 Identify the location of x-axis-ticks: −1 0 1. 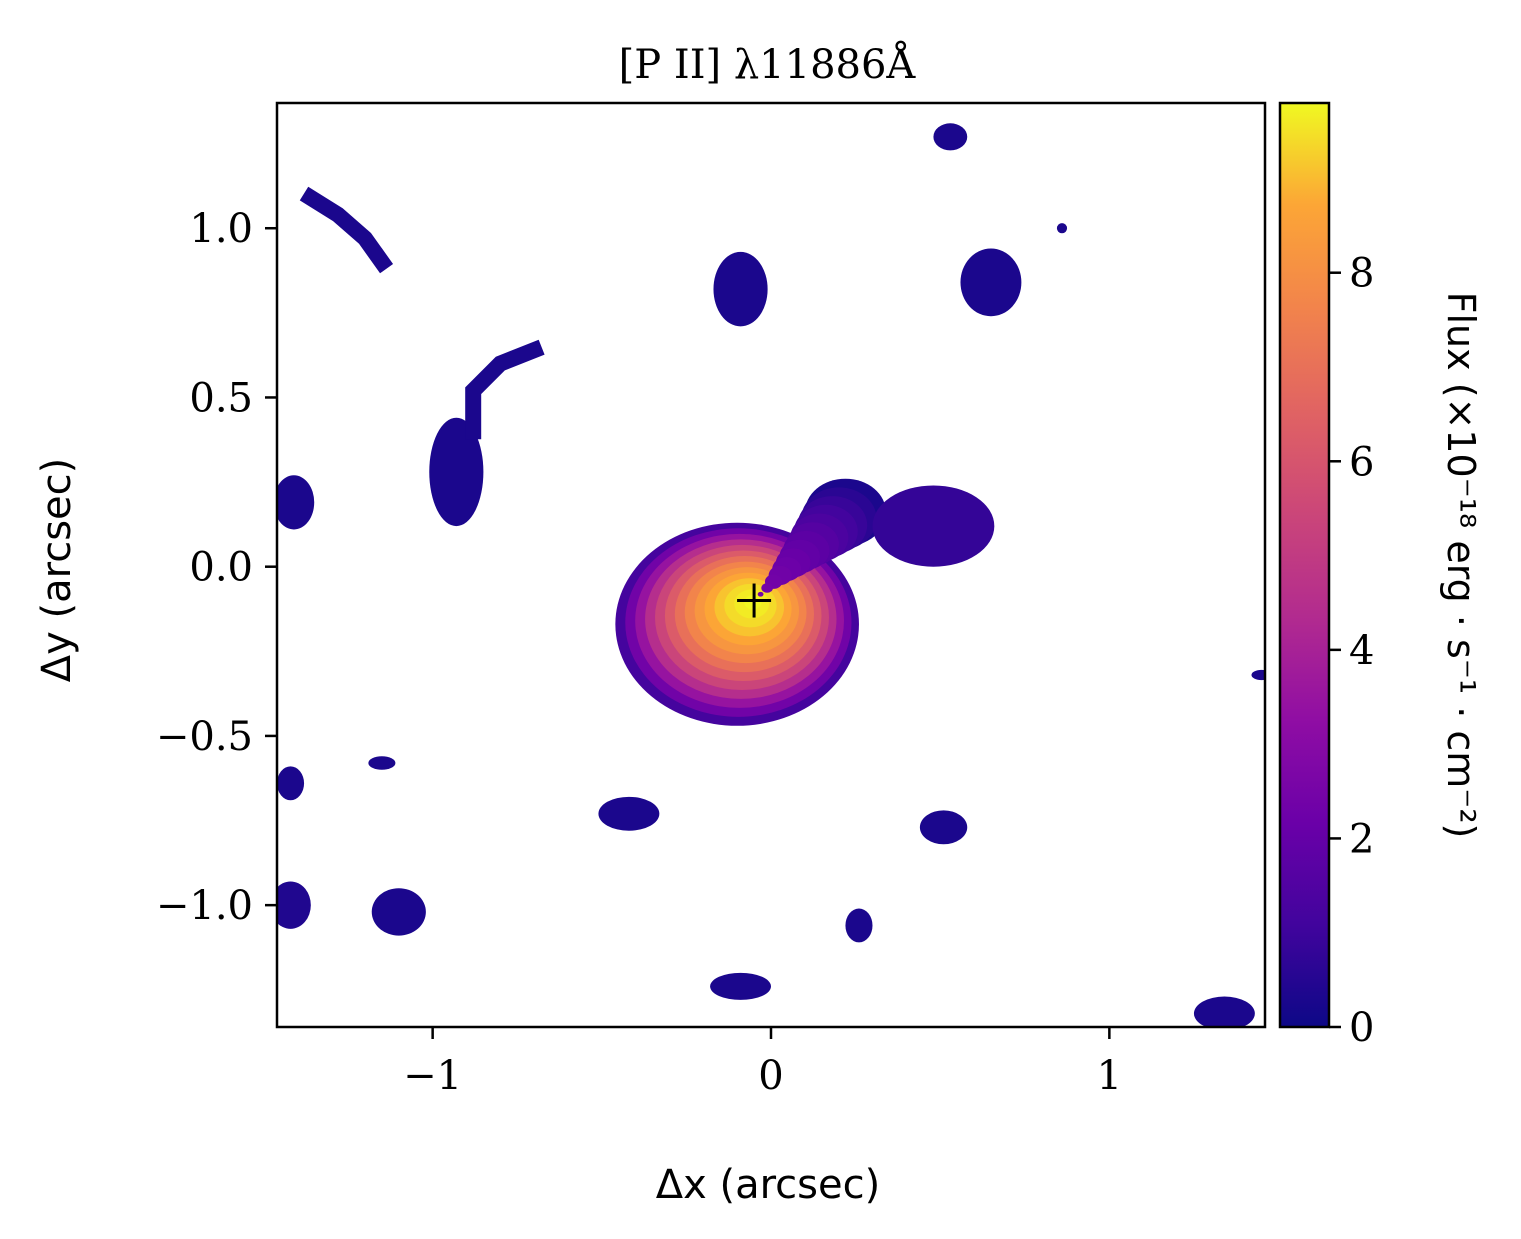
(762, 1063).